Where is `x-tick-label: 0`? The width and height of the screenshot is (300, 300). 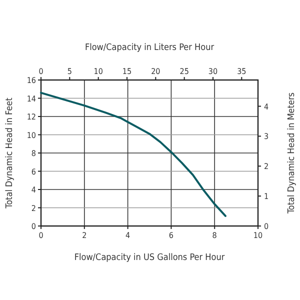
x-tick-label: 0 is located at coordinates (41, 235).